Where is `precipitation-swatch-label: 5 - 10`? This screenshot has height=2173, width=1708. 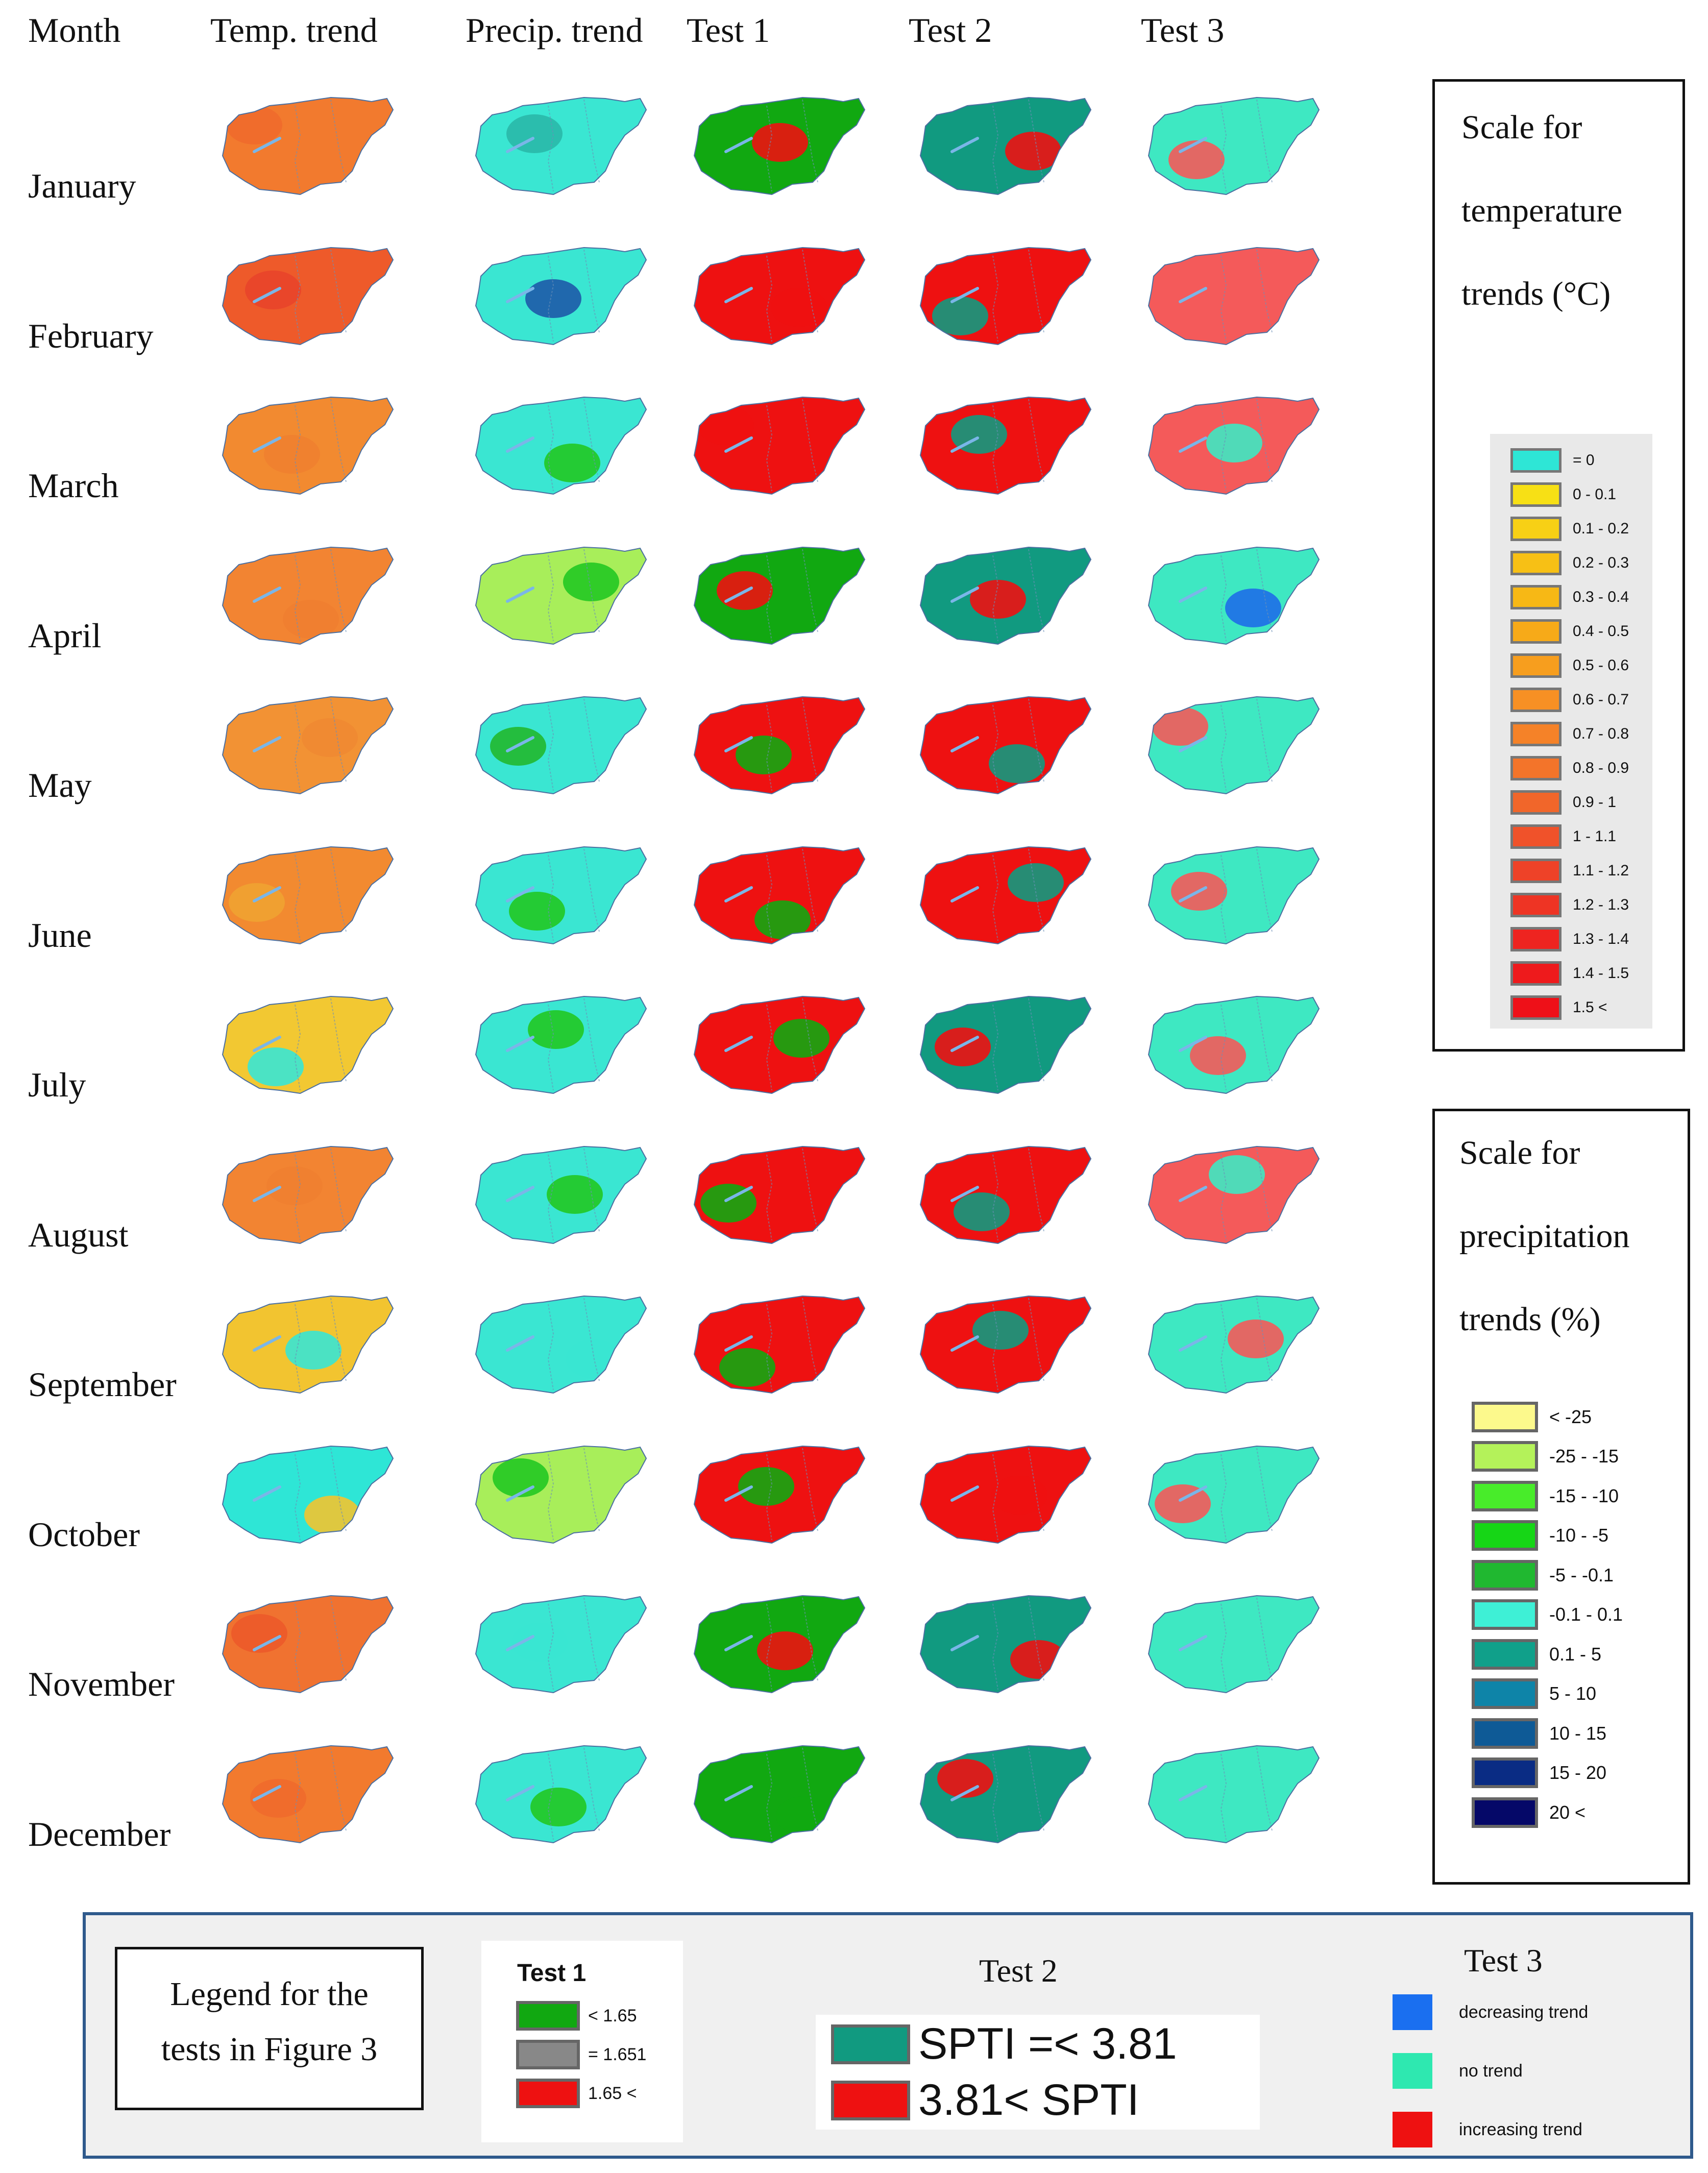 precipitation-swatch-label: 5 - 10 is located at coordinates (1573, 1693).